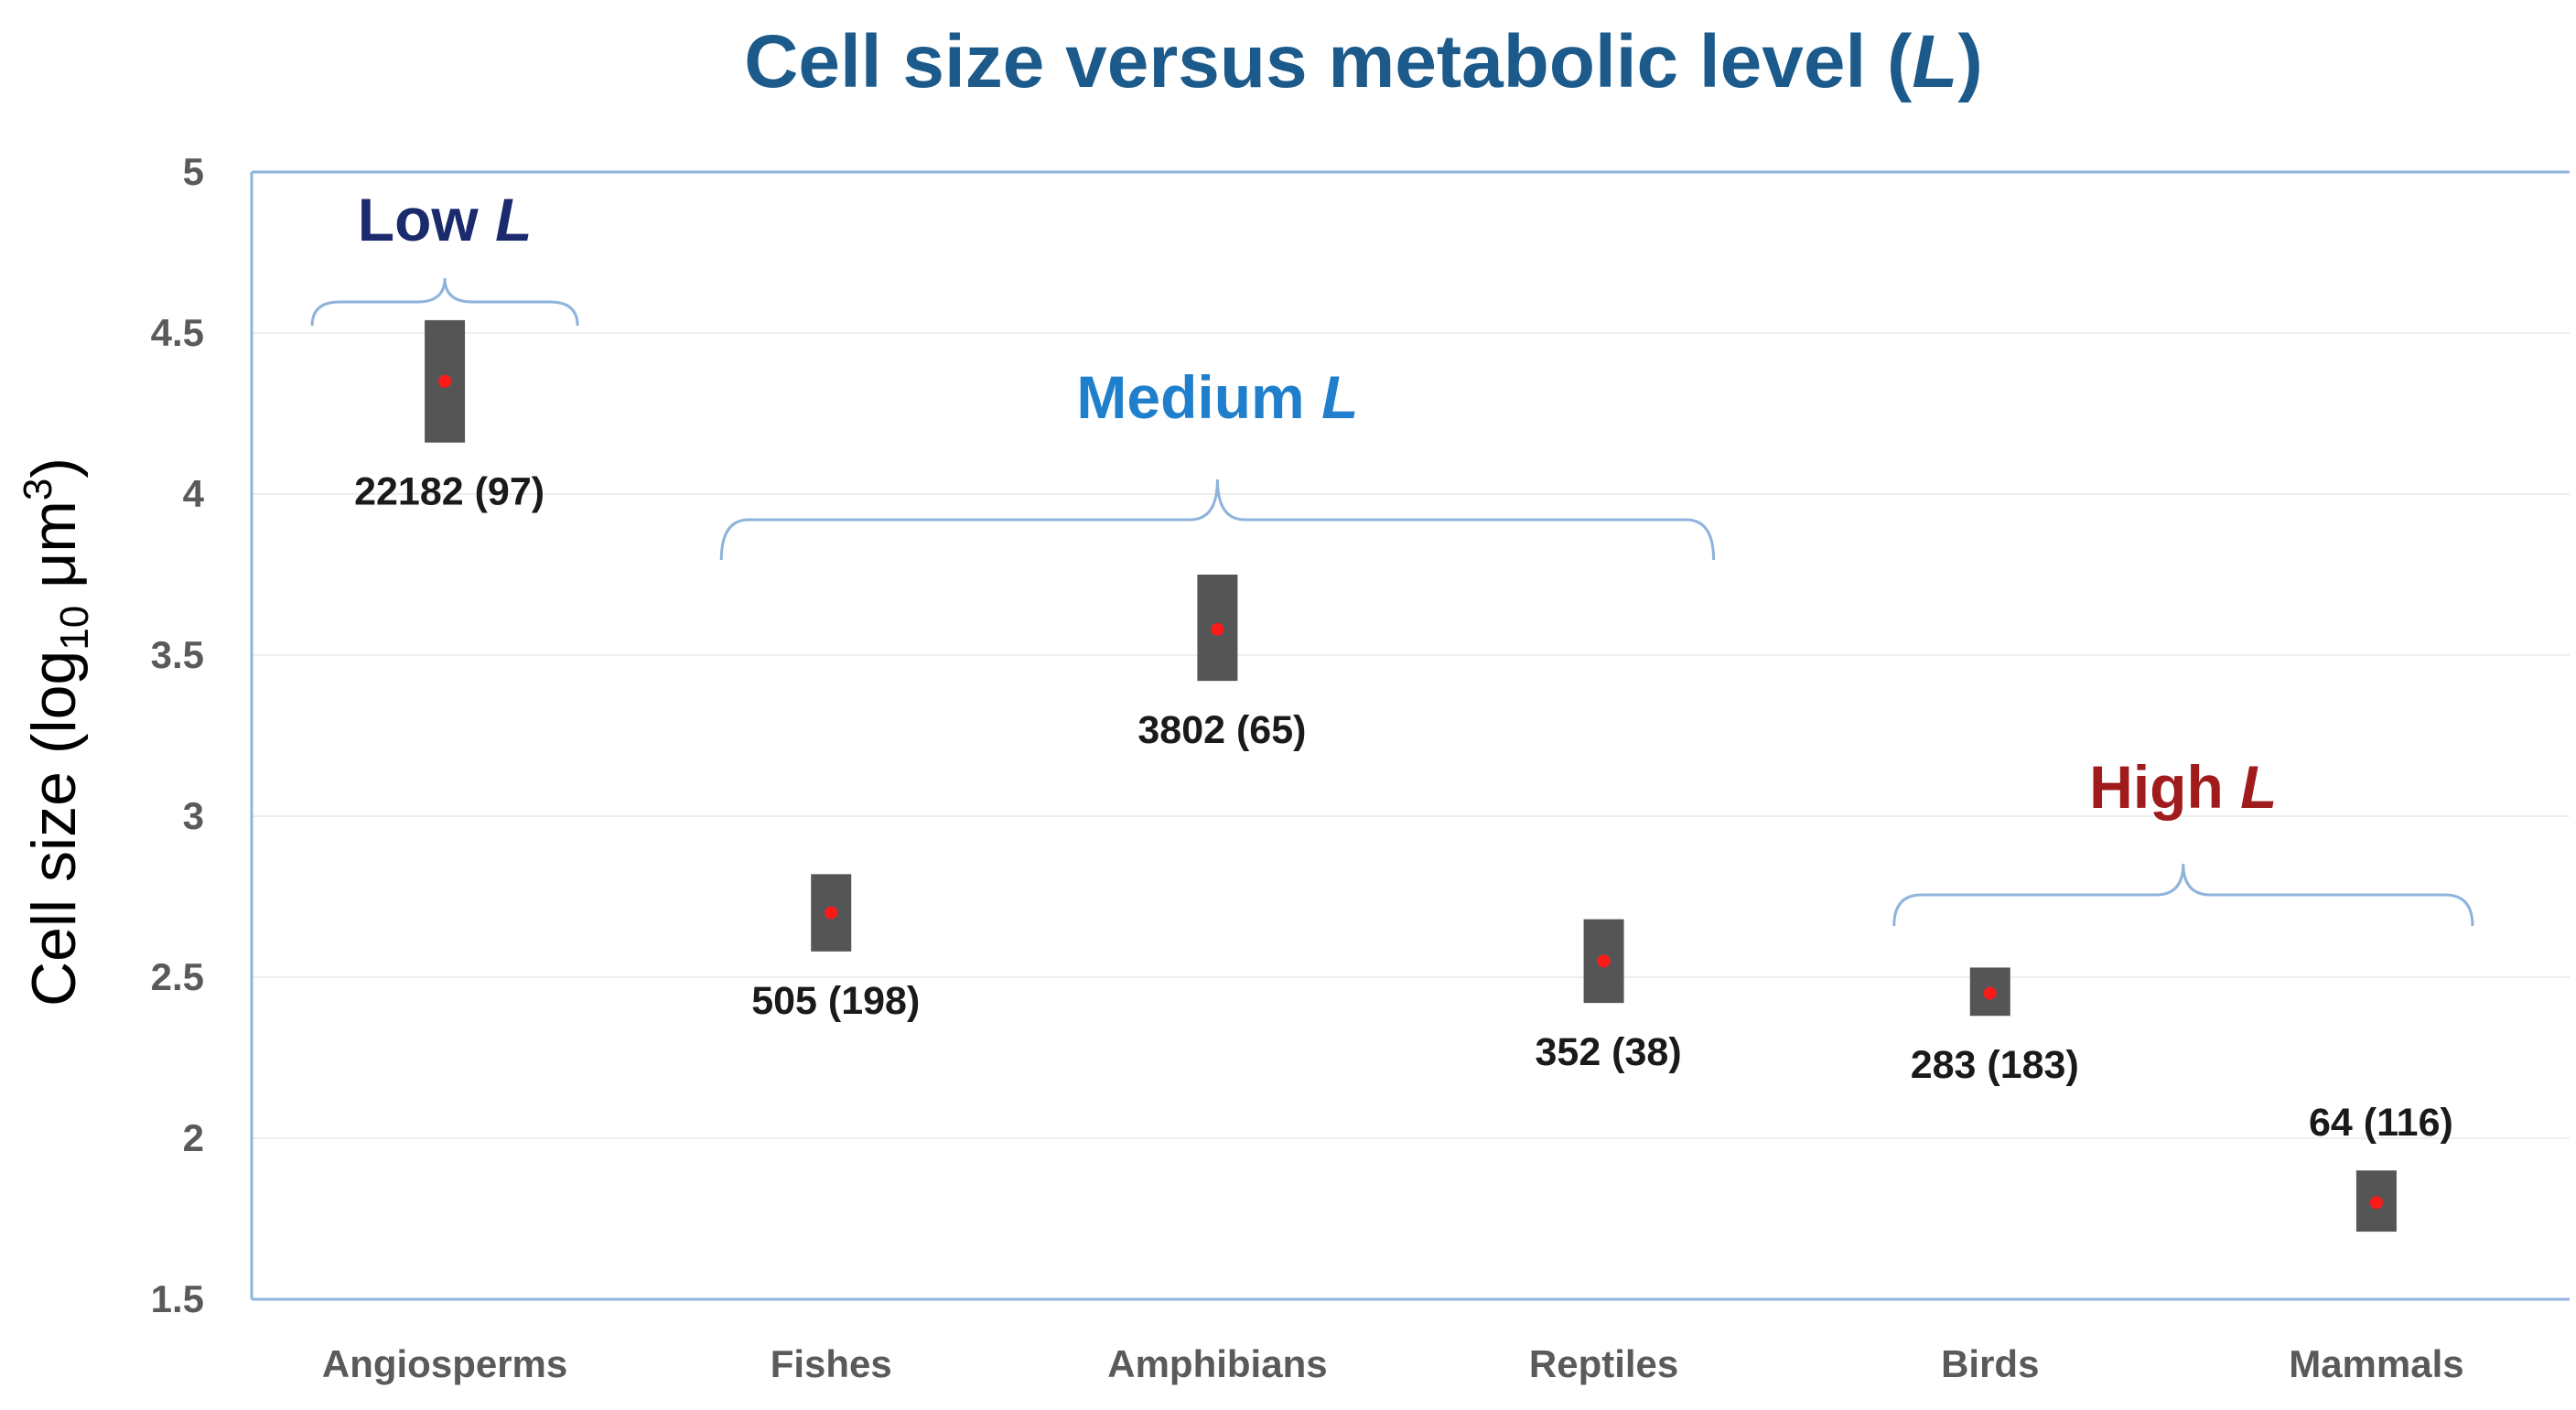  I want to click on y-tick-label: 1.5, so click(177, 1298).